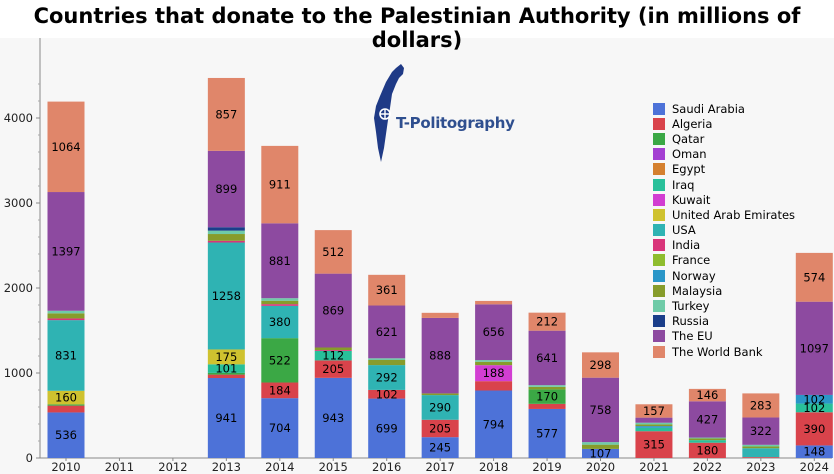  I want to click on x-tick-label: 2011, so click(119, 467).